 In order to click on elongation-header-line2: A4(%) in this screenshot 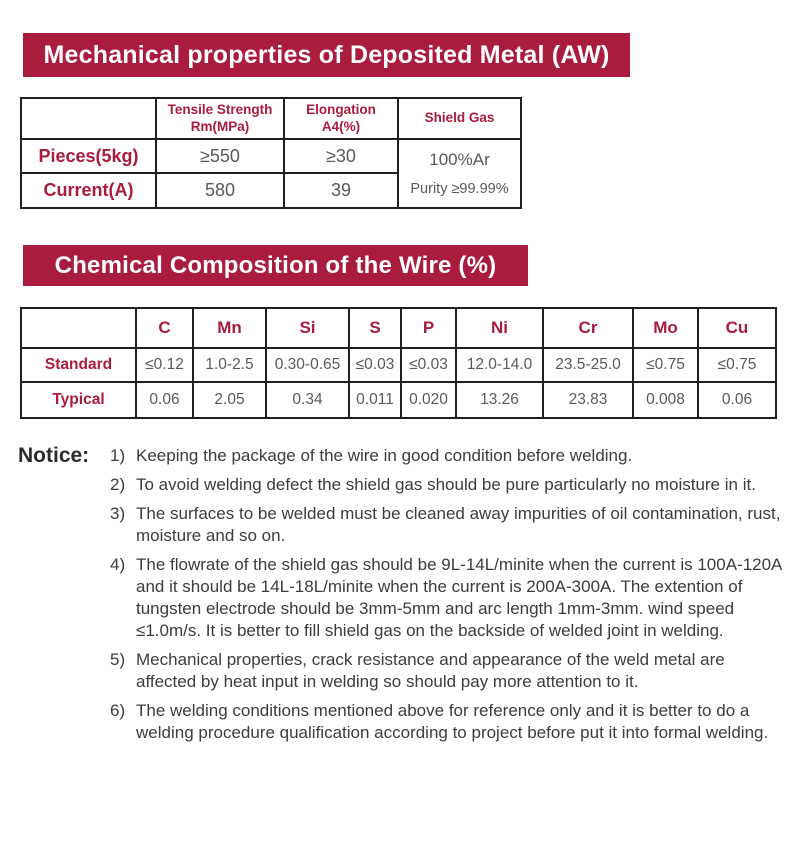, I will do `click(341, 126)`.